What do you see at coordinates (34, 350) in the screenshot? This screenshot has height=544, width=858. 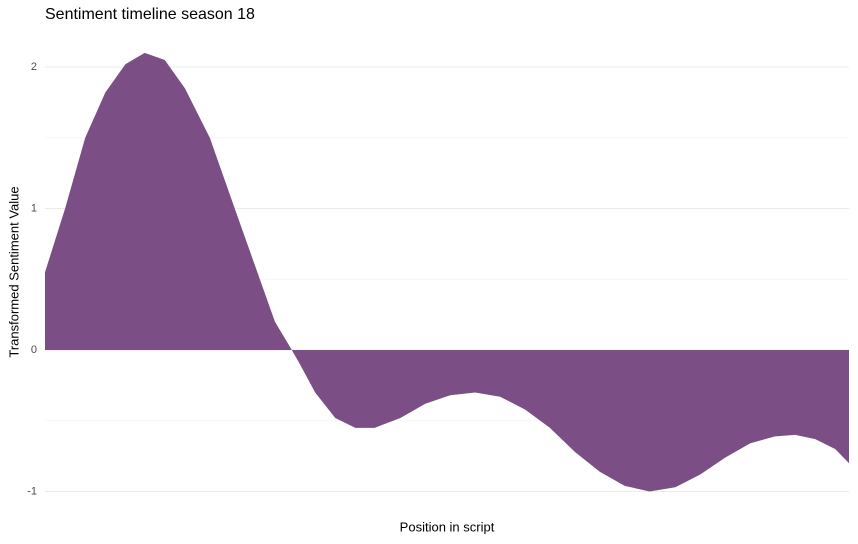 I see `y-tick-label: 0` at bounding box center [34, 350].